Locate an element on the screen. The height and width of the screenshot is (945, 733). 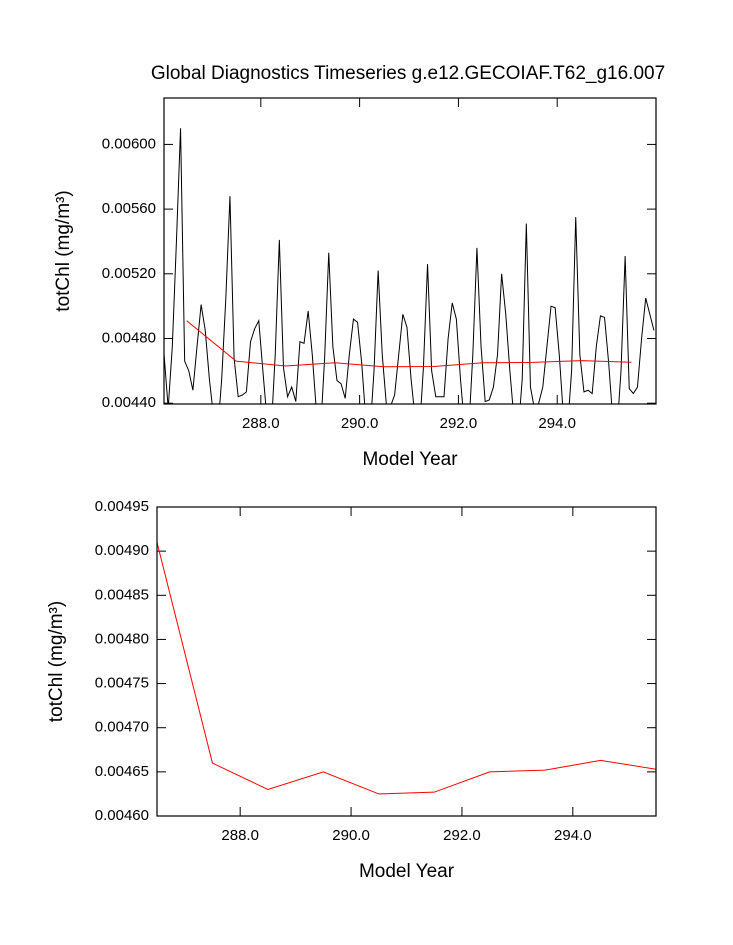
y-tick-label: 0.00460 is located at coordinates (122, 815).